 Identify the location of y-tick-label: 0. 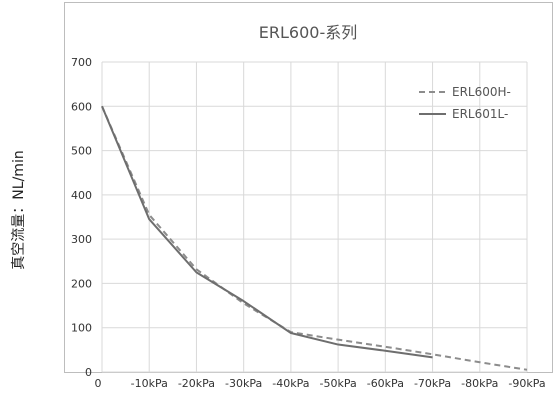
(88, 372).